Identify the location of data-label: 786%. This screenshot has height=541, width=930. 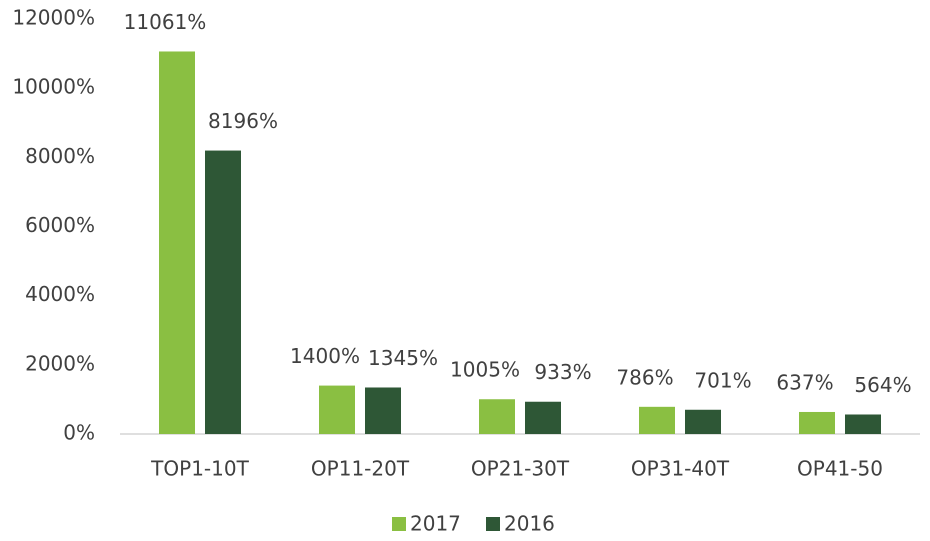
(644, 377).